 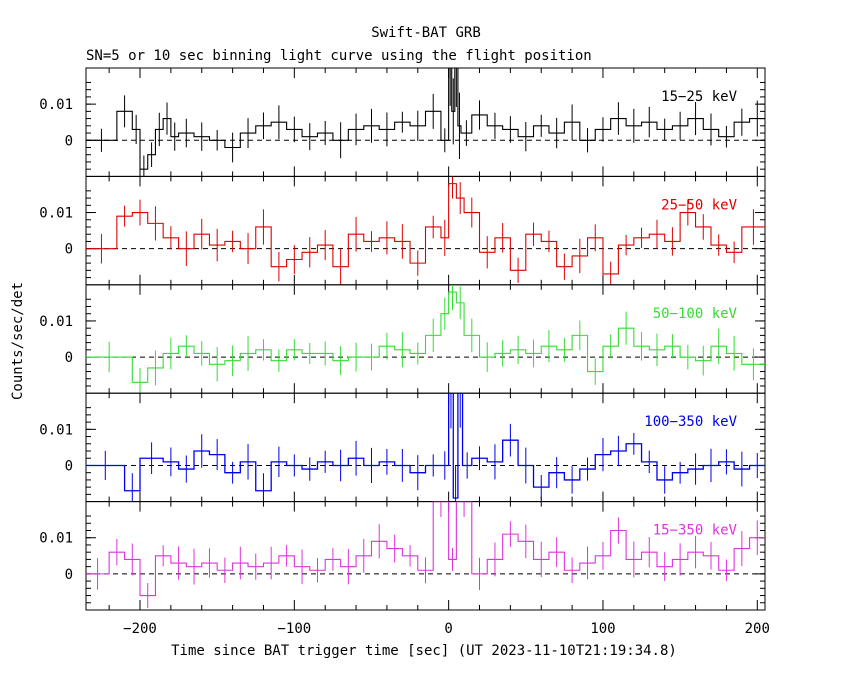 What do you see at coordinates (426, 33) in the screenshot?
I see `chart-title: Swift-BAT GRB` at bounding box center [426, 33].